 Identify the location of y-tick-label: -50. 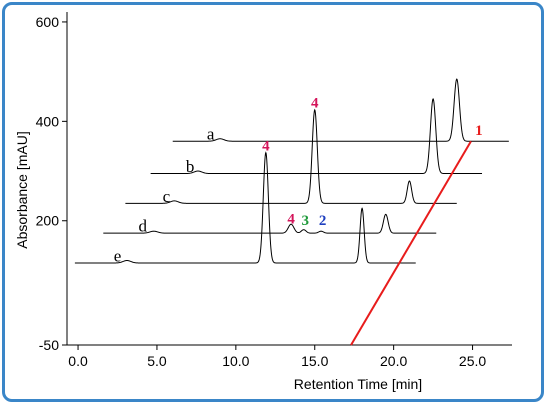
(49, 345).